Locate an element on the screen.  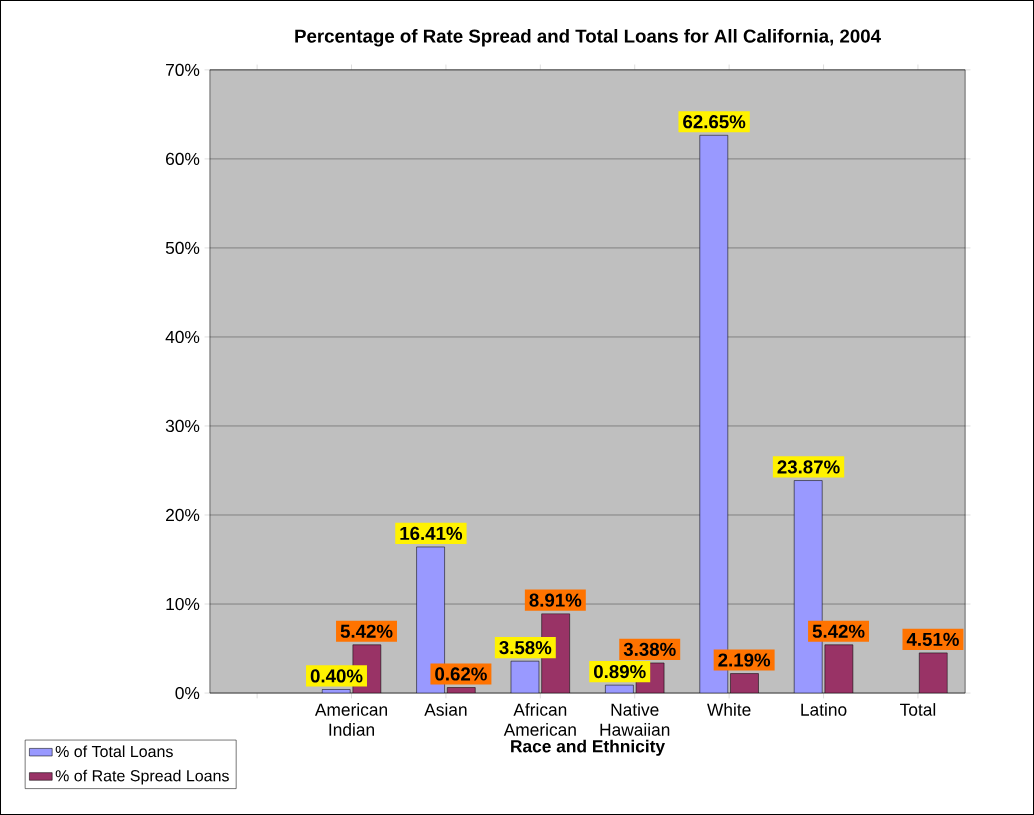
data-label: 3.58% is located at coordinates (525, 648).